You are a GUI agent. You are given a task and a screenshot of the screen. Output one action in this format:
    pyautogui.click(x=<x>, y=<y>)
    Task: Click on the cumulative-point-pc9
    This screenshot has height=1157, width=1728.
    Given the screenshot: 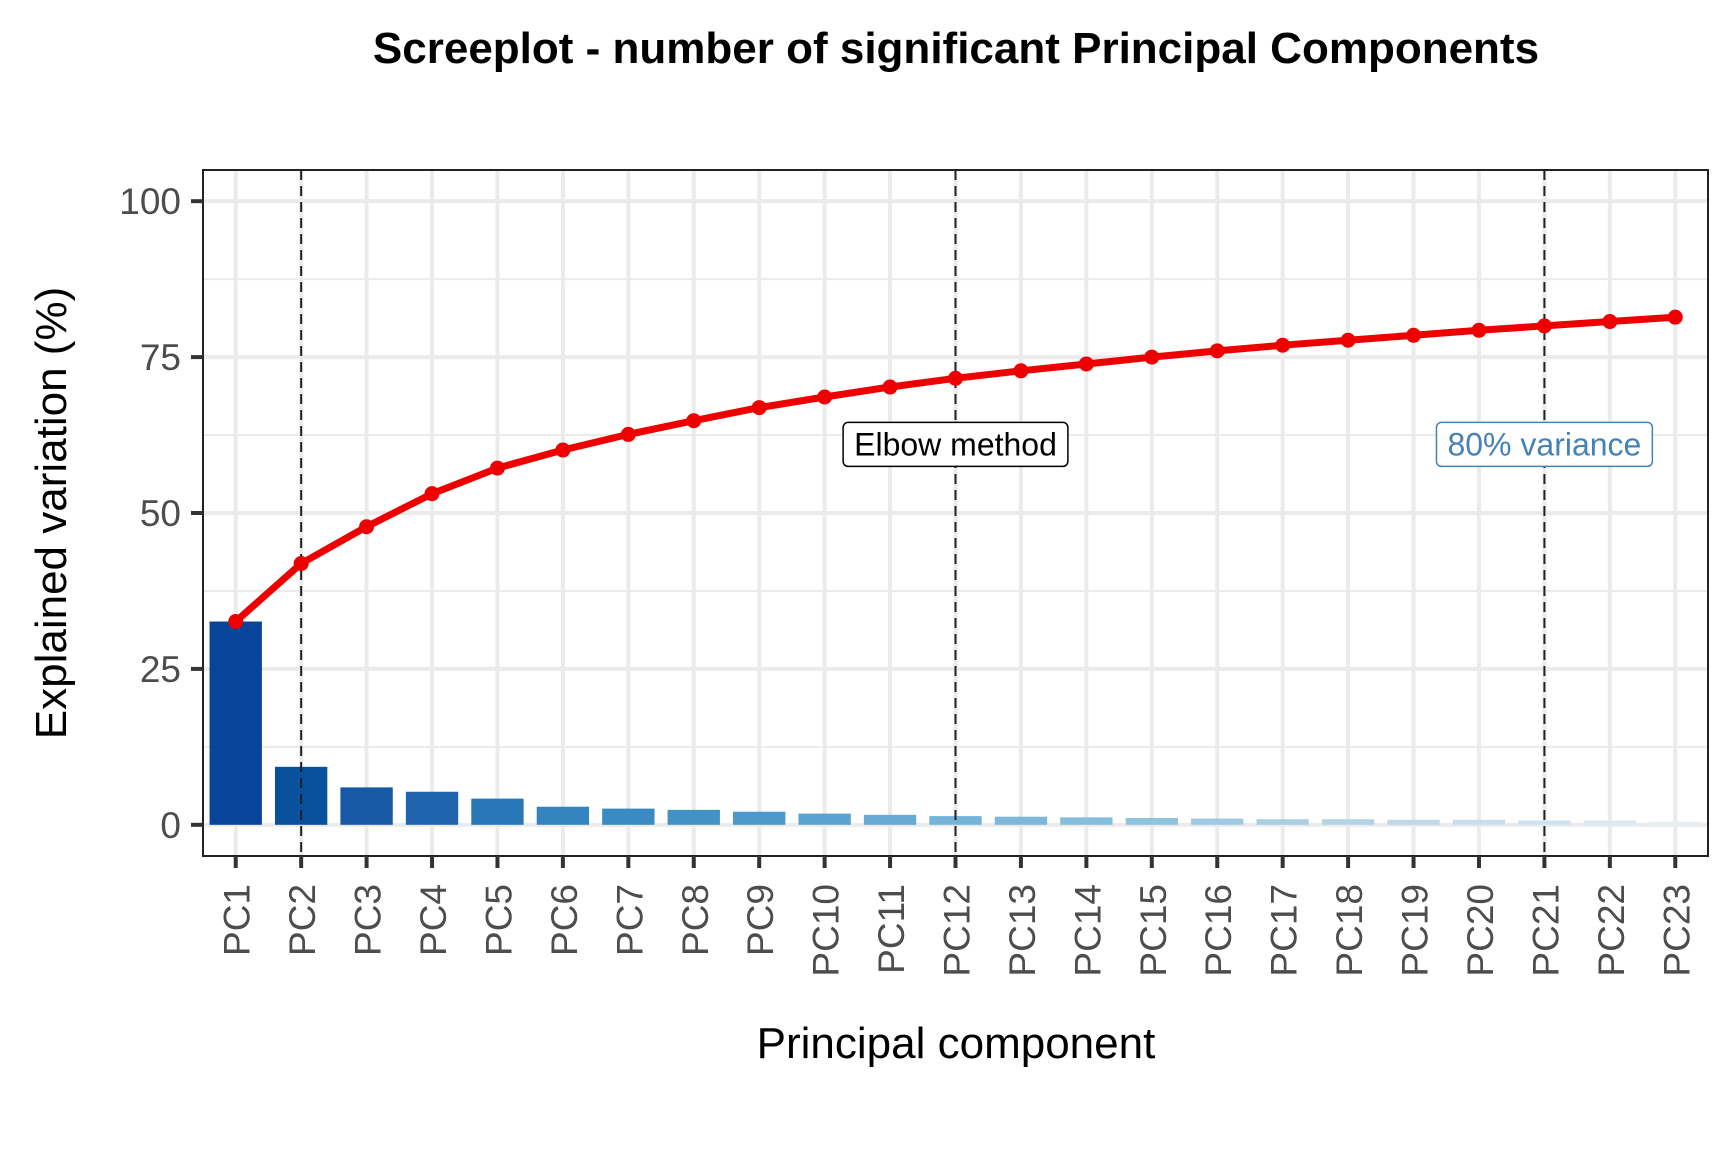 What is the action you would take?
    pyautogui.click(x=759, y=408)
    